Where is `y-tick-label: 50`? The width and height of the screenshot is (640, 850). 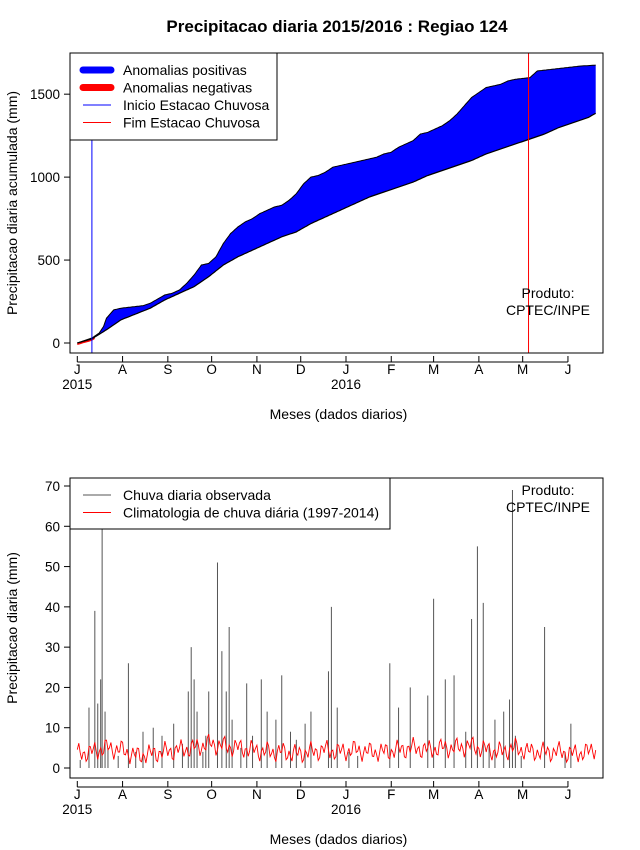 y-tick-label: 50 is located at coordinates (52, 567).